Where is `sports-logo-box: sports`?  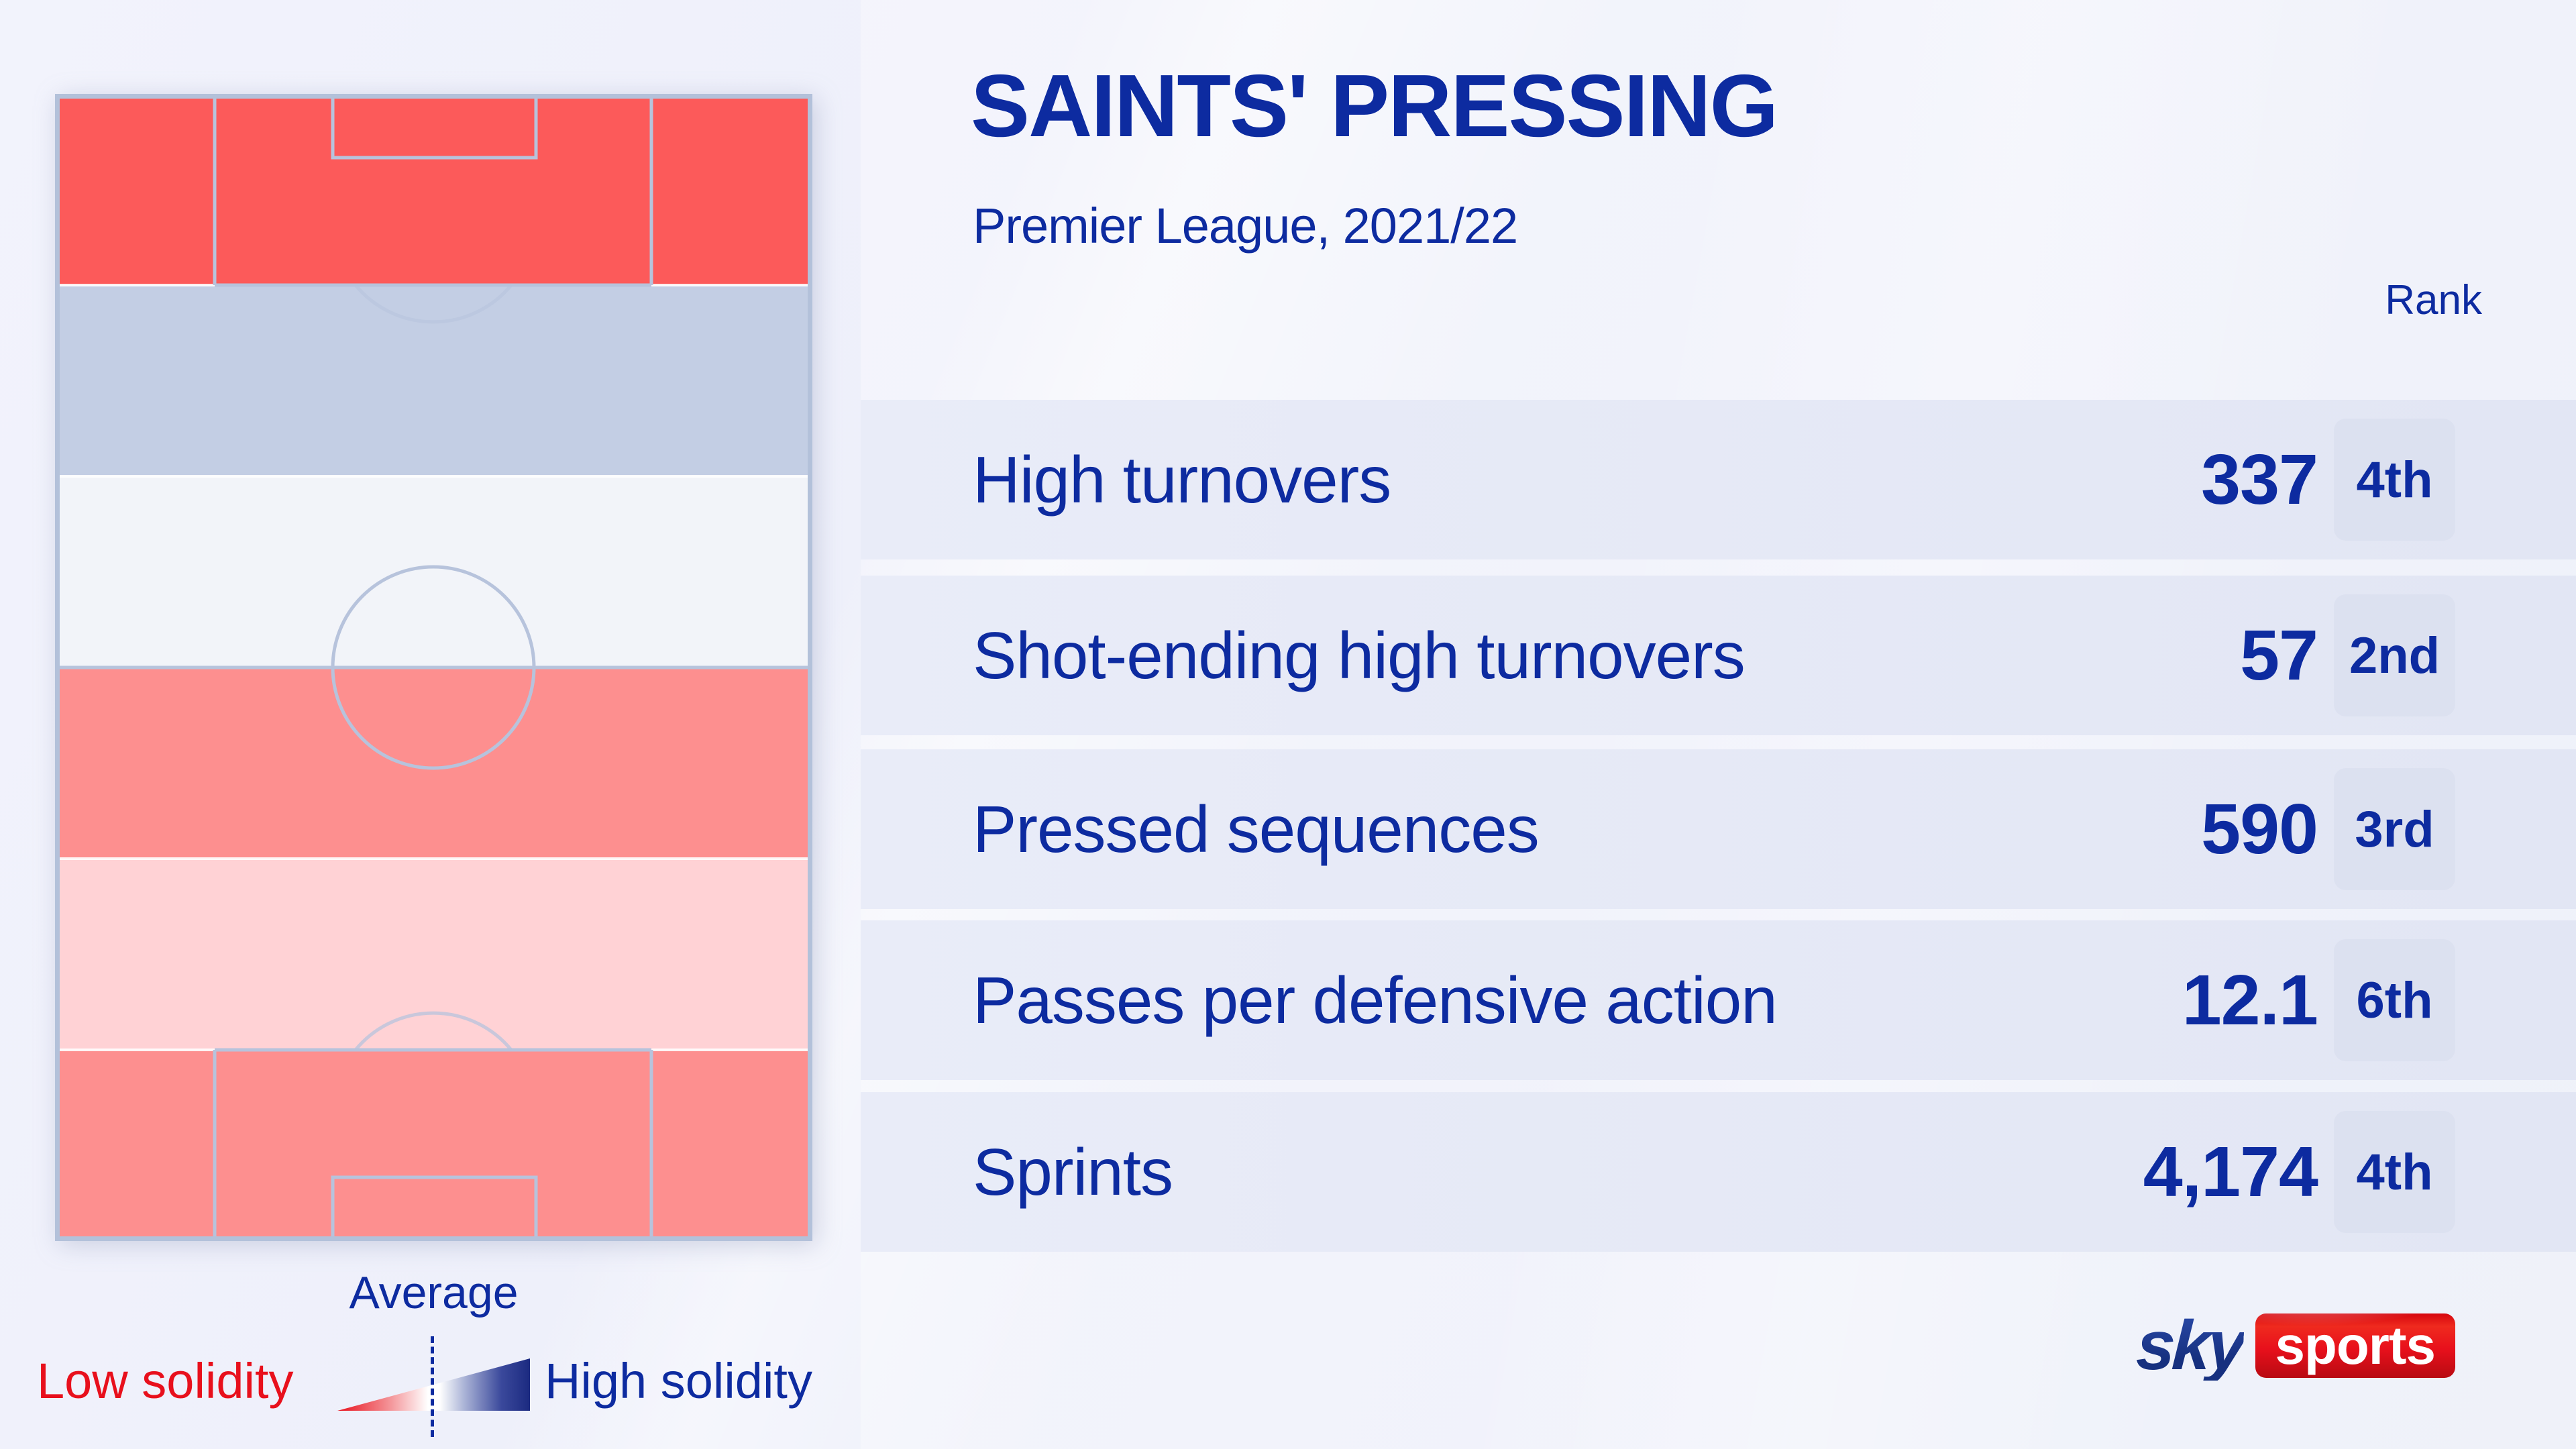 sports-logo-box: sports is located at coordinates (2355, 1345).